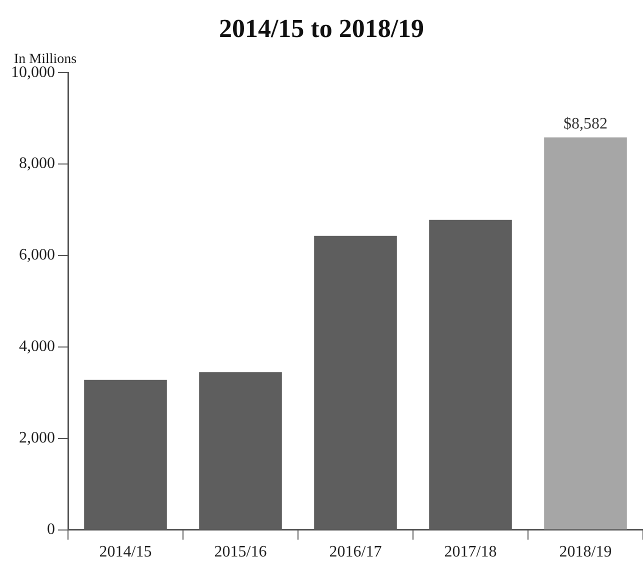  What do you see at coordinates (51, 529) in the screenshot?
I see `y-tick-label: 0` at bounding box center [51, 529].